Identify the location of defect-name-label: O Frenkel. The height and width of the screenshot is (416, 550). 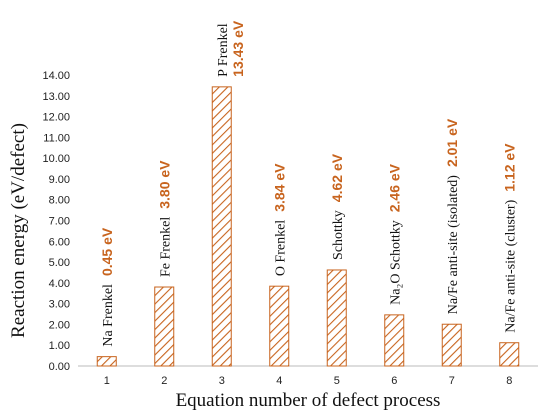
(280, 248).